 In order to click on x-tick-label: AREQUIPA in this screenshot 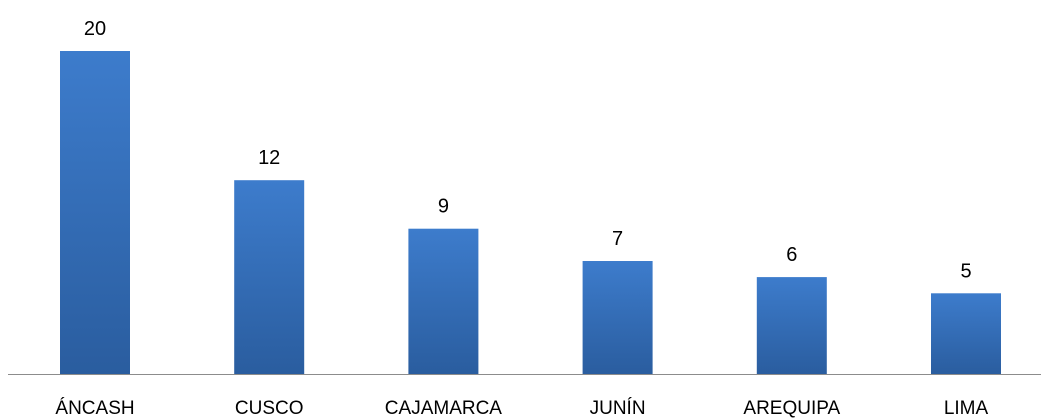, I will do `click(791, 408)`.